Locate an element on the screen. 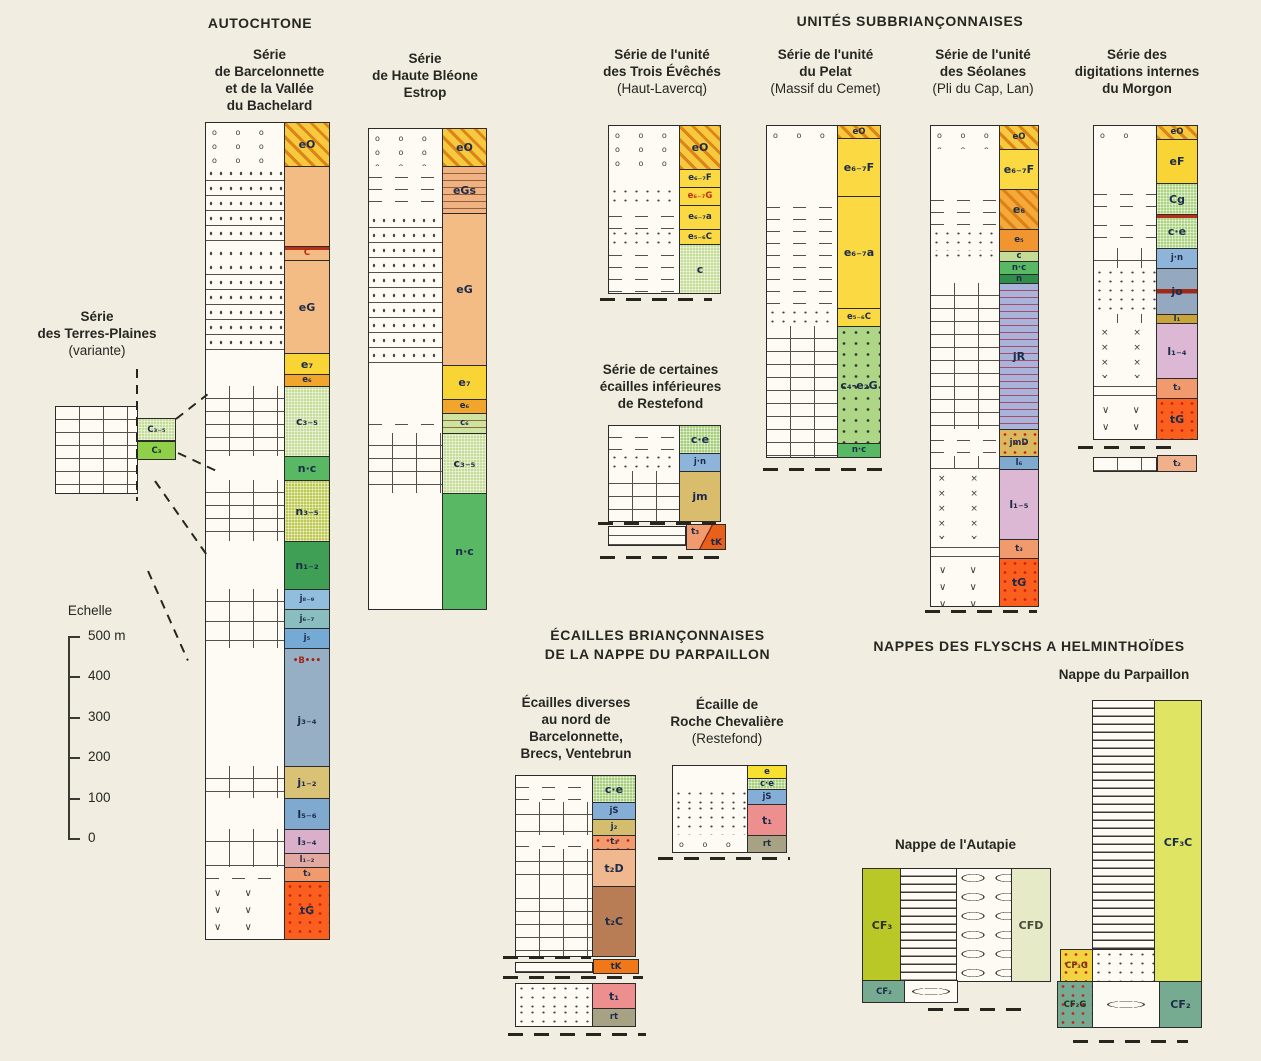 The width and height of the screenshot is (1261, 1061). ecailles-diverses-unit-t₂D: t₂D is located at coordinates (614, 867).